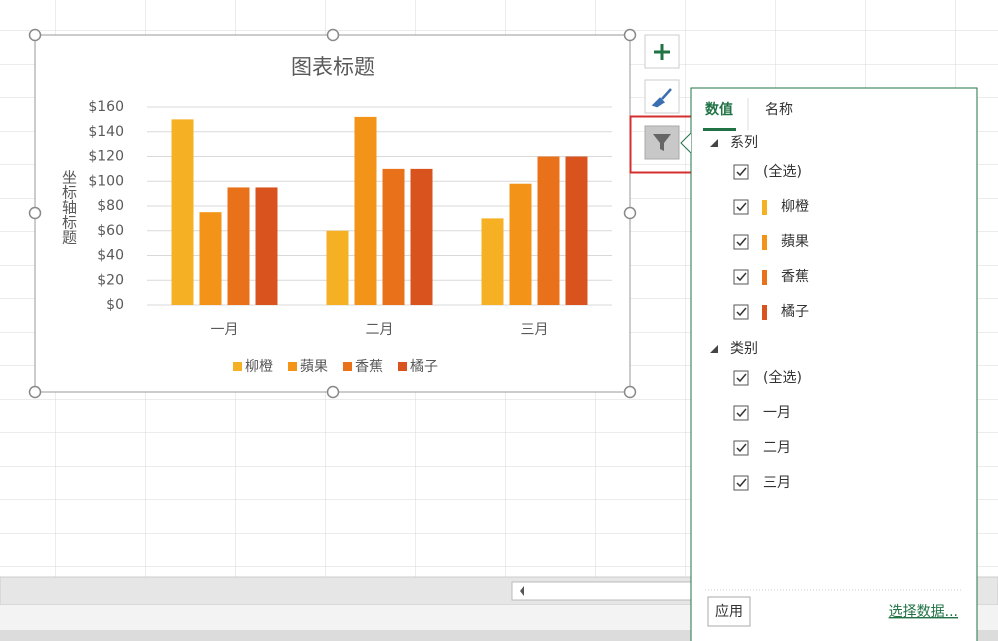  What do you see at coordinates (110, 231) in the screenshot?
I see `y-tick-label: $60` at bounding box center [110, 231].